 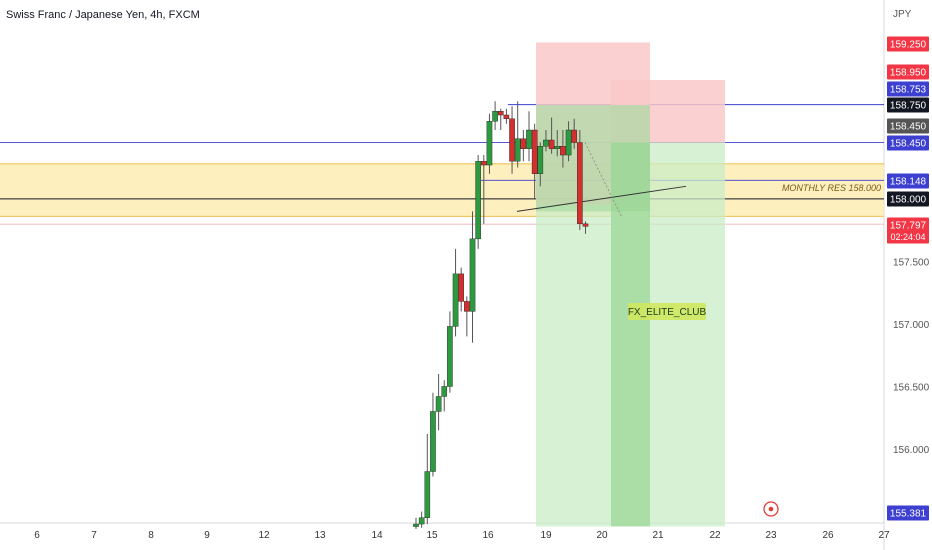 I want to click on x-tick-label: 22, so click(x=715, y=535).